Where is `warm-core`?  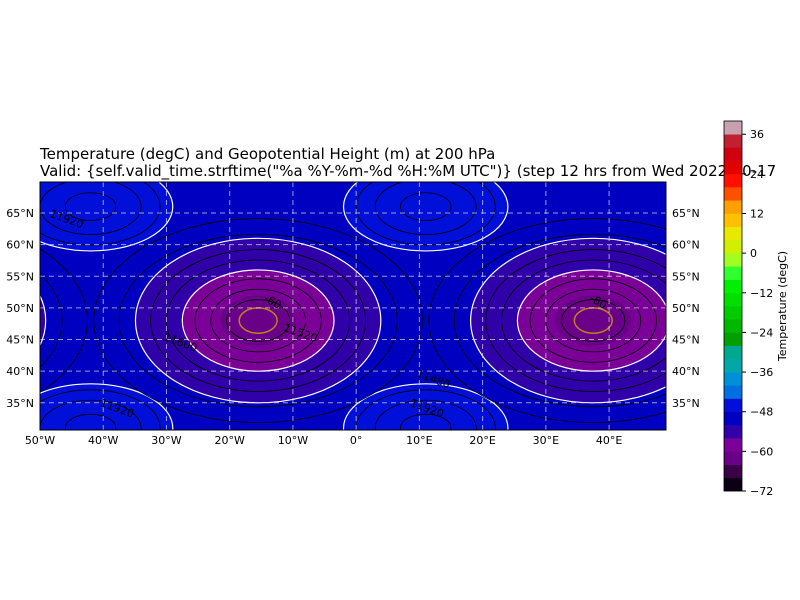 warm-core is located at coordinates (258, 320).